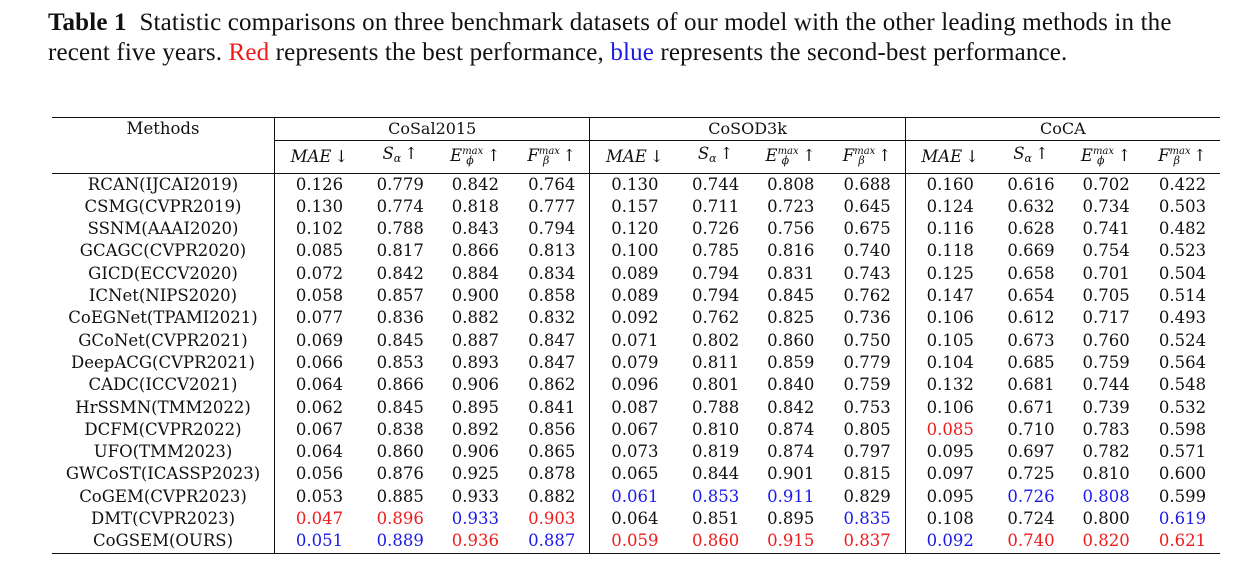 The height and width of the screenshot is (585, 1247). Describe the element at coordinates (1031, 229) in the screenshot. I see `metric-value: 0.628` at that location.